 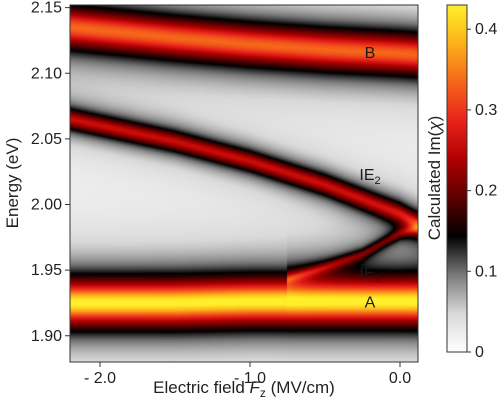 I want to click on colorbar-tick-label: 0.4, so click(x=486, y=29).